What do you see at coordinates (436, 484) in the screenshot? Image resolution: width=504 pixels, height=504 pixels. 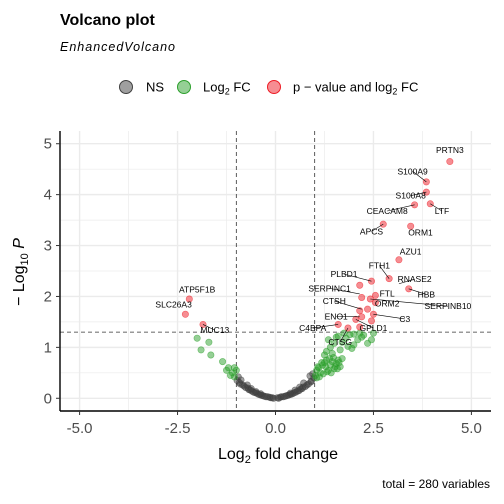 I see `caption: total = 280 variables` at bounding box center [436, 484].